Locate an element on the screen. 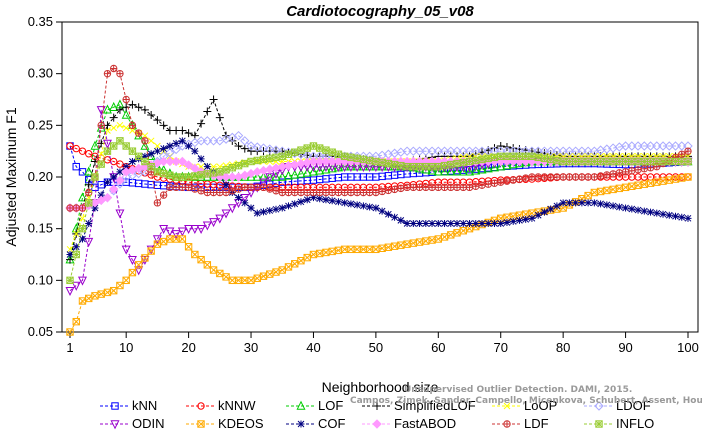 The height and width of the screenshot is (434, 702). legend-item-ldof: LDOF is located at coordinates (617, 405).